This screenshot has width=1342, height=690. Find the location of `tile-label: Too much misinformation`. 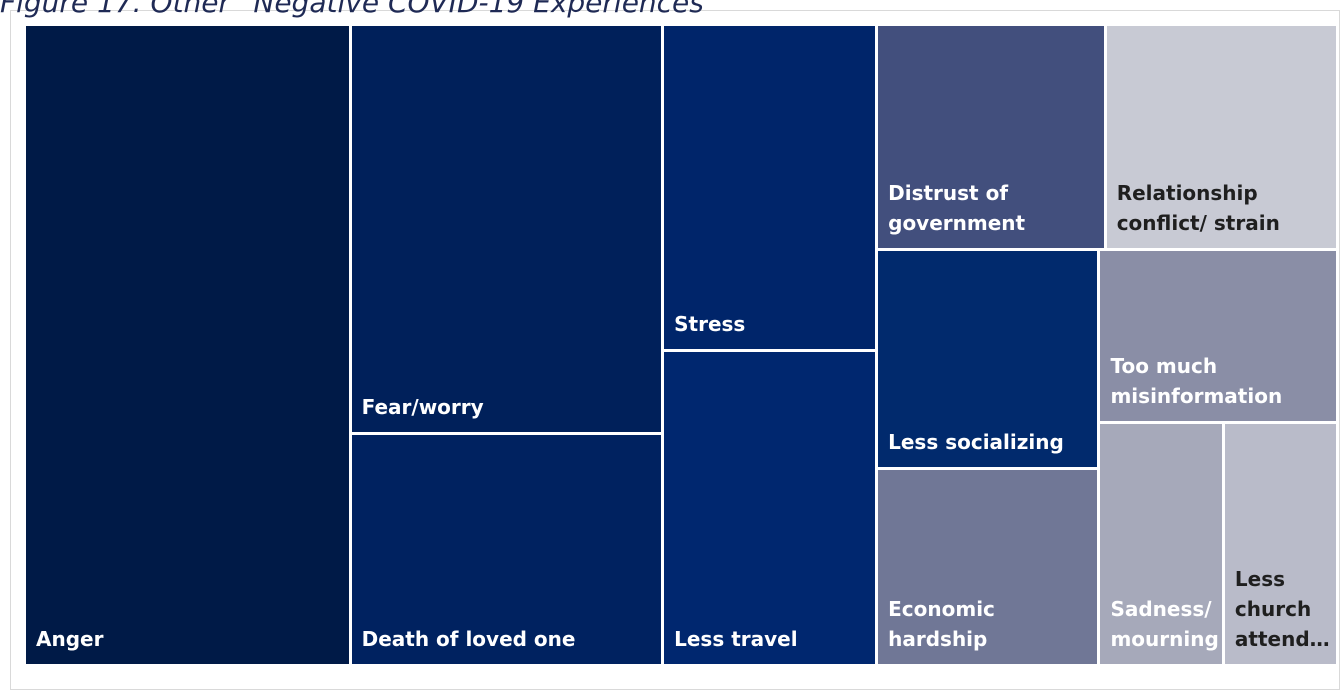

tile-label: Too much misinformation is located at coordinates (1196, 380).